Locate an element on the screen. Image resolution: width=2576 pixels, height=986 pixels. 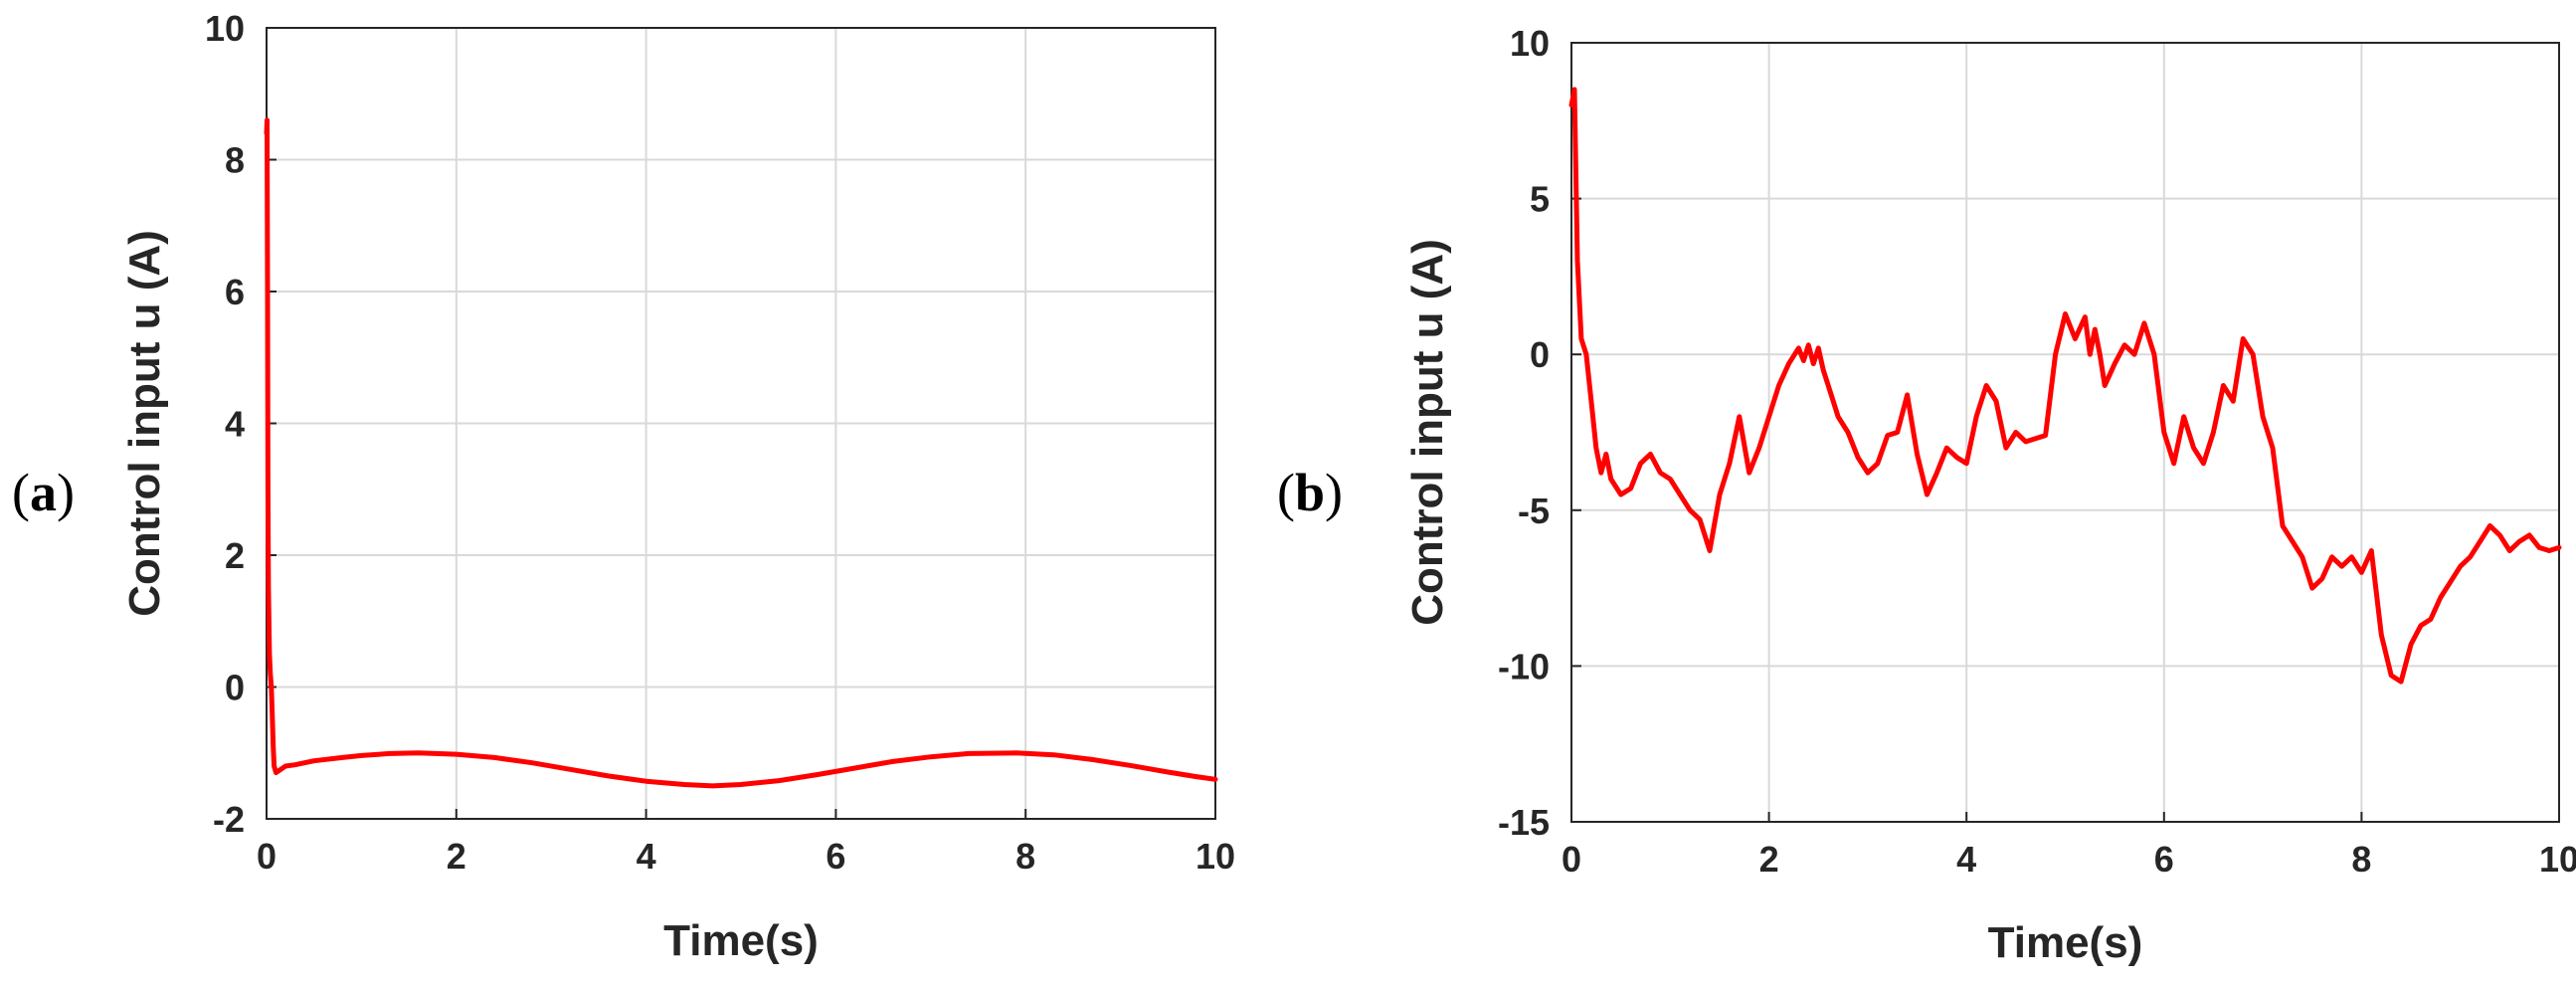
y-tick-label: 2 is located at coordinates (235, 555).